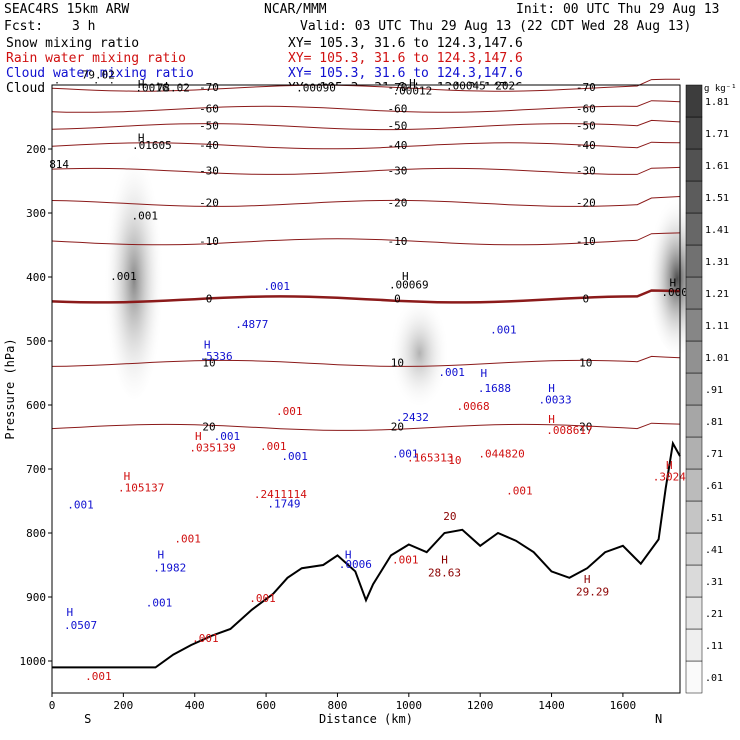 The image size is (740, 740). Describe the element at coordinates (717, 102) in the screenshot. I see `colorbar-label: 1.81` at that location.